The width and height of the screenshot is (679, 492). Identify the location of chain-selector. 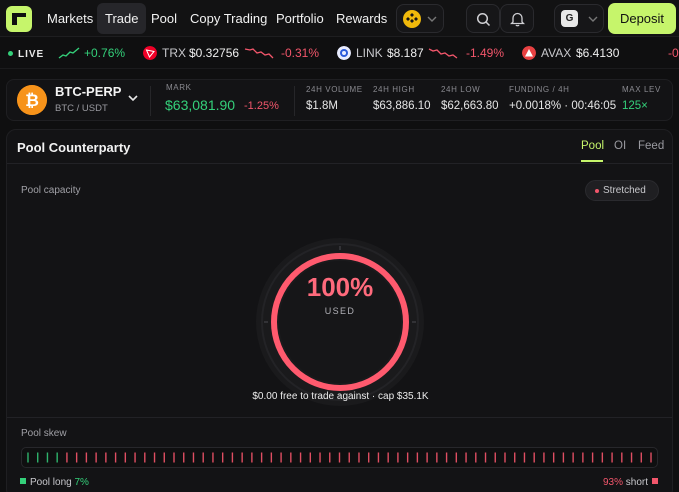
(420, 18).